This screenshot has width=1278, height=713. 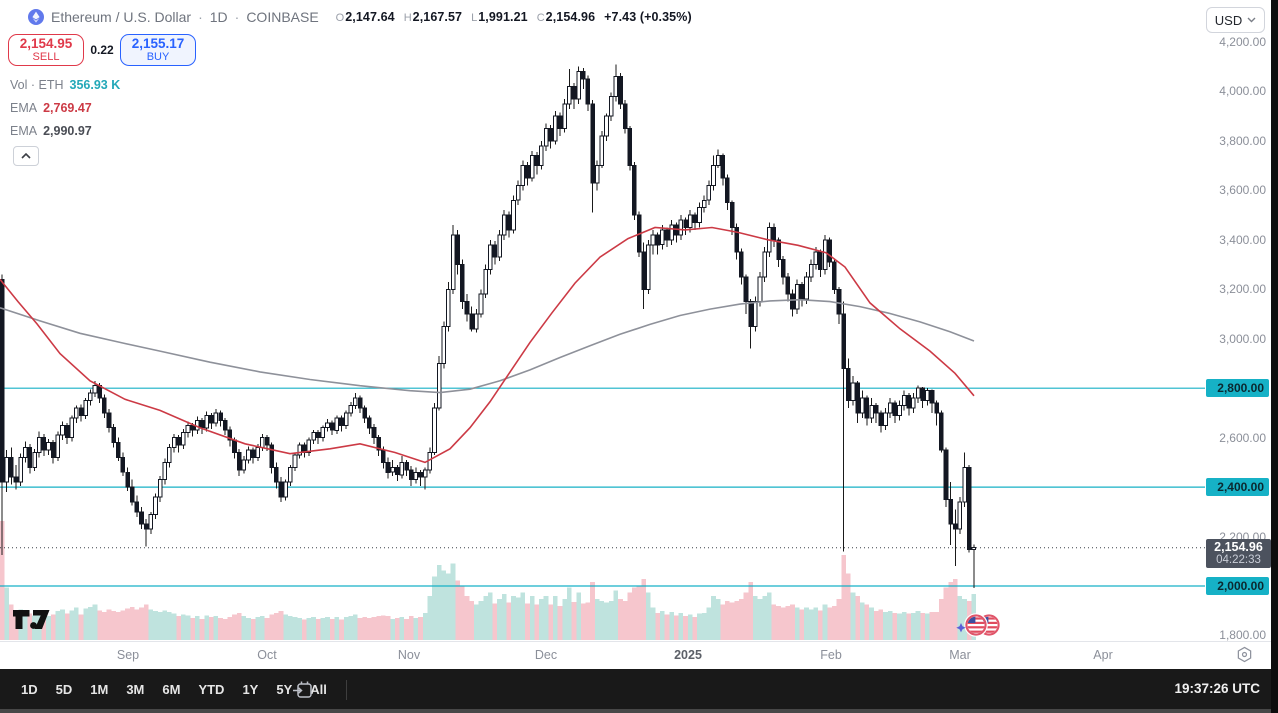 I want to click on buy-label: BUY, so click(x=158, y=57).